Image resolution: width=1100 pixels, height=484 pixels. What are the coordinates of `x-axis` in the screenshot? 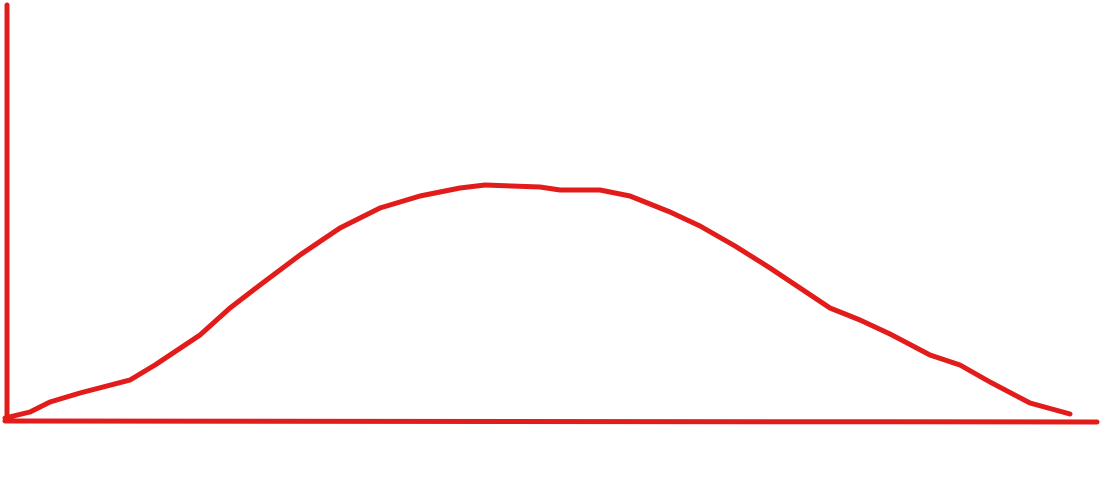 It's located at (551, 421).